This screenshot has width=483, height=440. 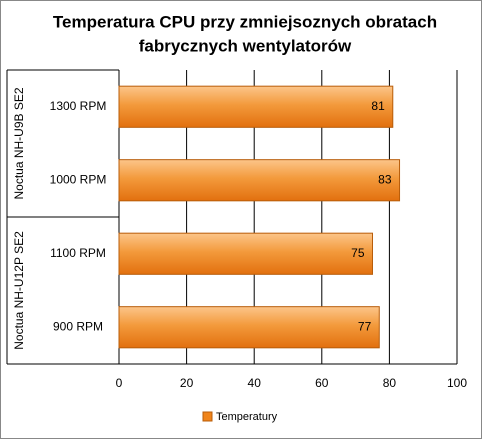 I want to click on x-tick-label: 80, so click(x=390, y=383).